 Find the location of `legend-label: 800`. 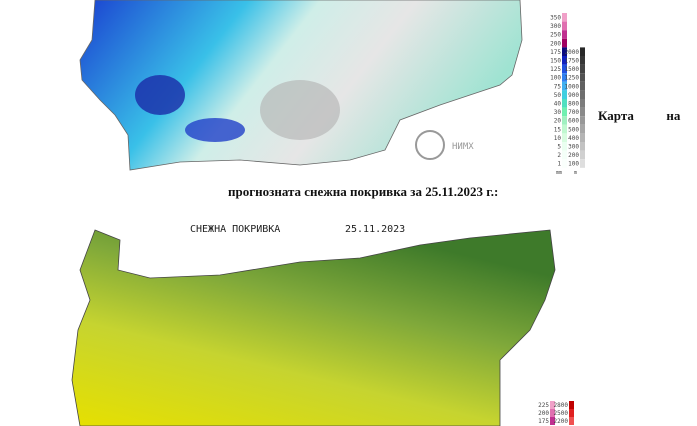

legend-label: 800 is located at coordinates (573, 104).